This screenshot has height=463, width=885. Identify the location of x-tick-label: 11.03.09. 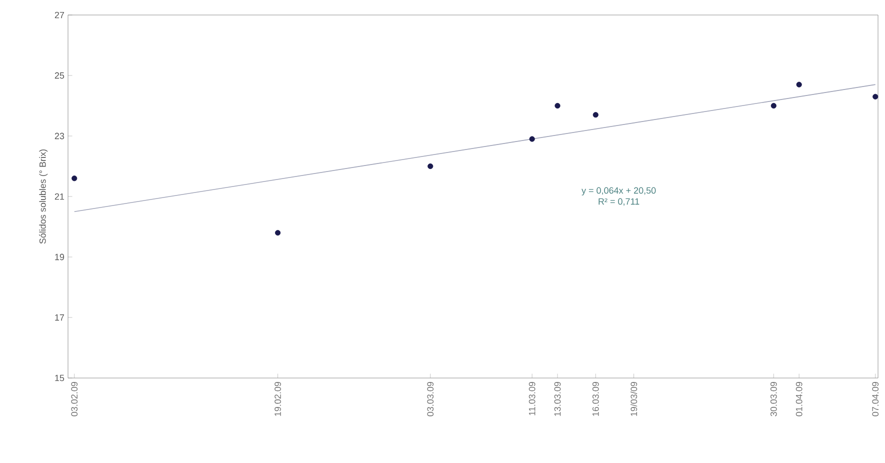
(532, 399).